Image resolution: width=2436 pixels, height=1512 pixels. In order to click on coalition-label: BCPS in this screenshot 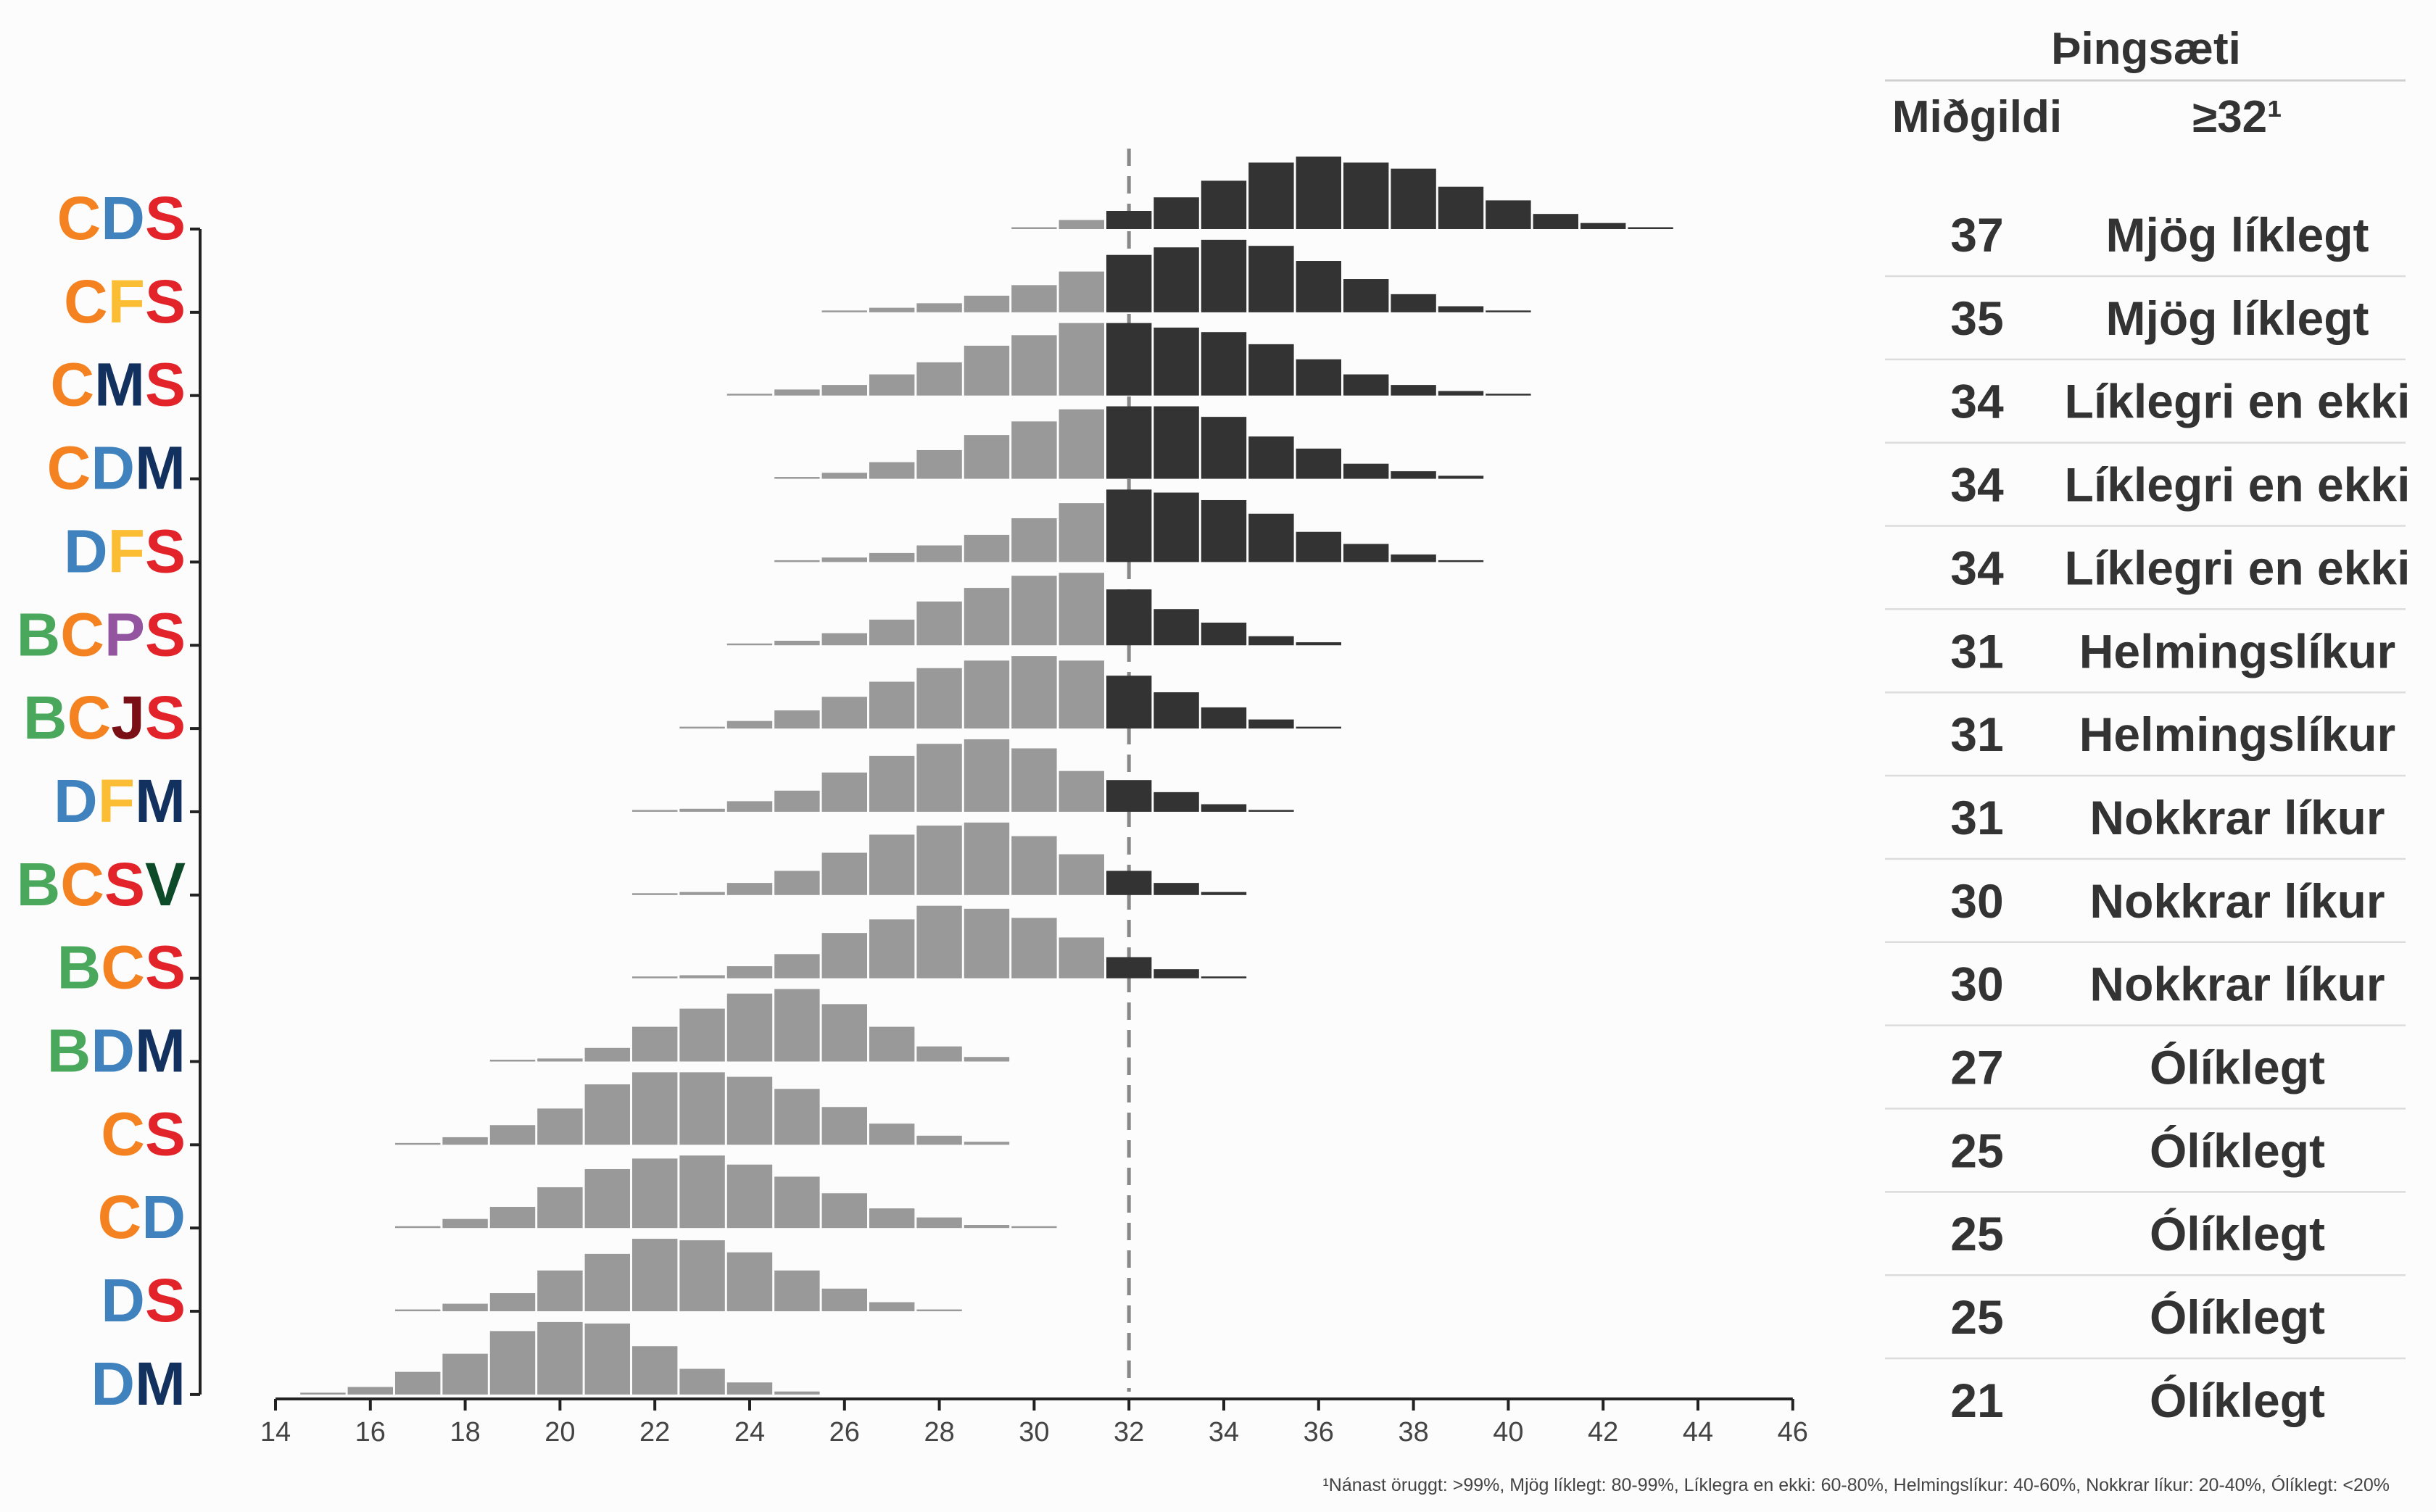, I will do `click(101, 634)`.